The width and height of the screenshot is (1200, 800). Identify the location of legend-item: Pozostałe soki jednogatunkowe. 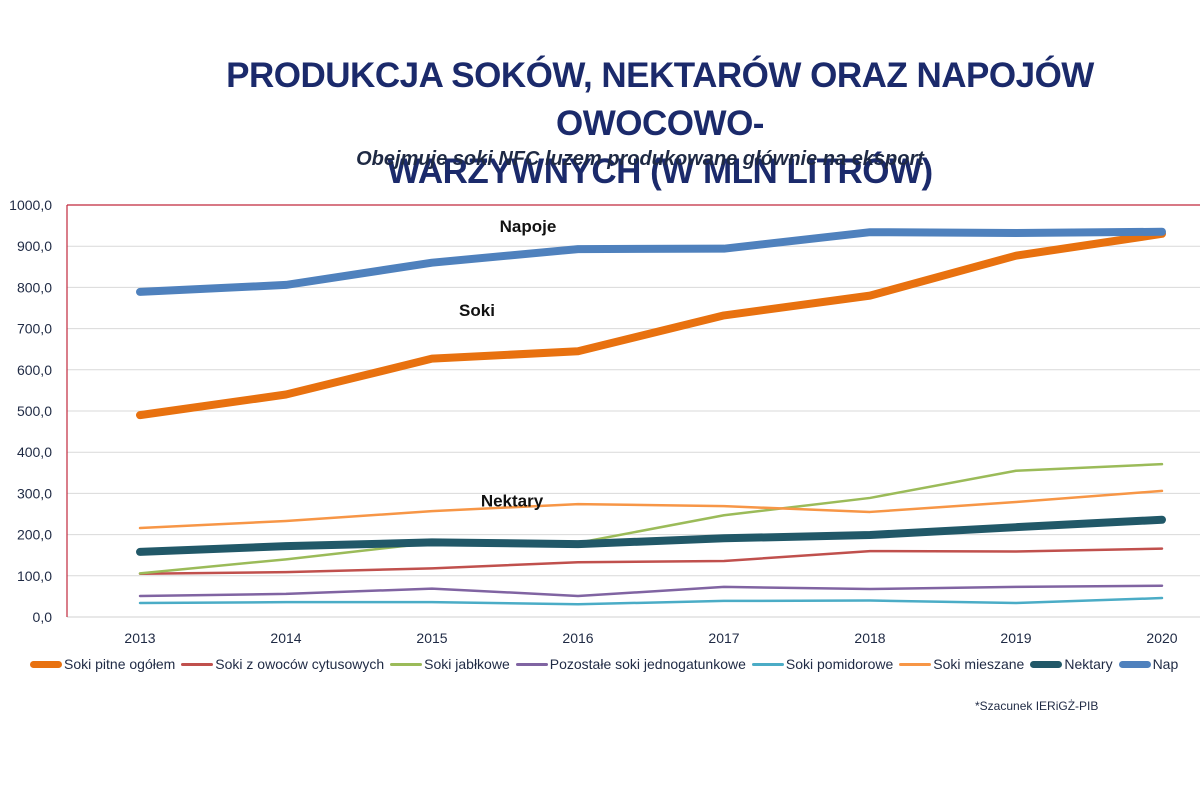
(630, 664).